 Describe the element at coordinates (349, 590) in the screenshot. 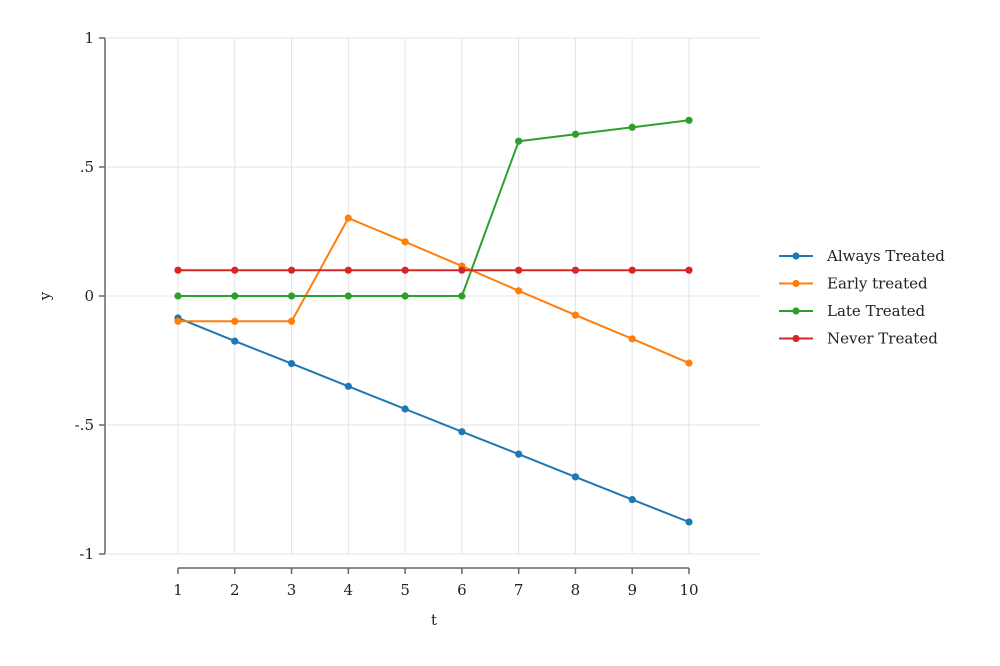

I see `x-tick-label: 4` at that location.